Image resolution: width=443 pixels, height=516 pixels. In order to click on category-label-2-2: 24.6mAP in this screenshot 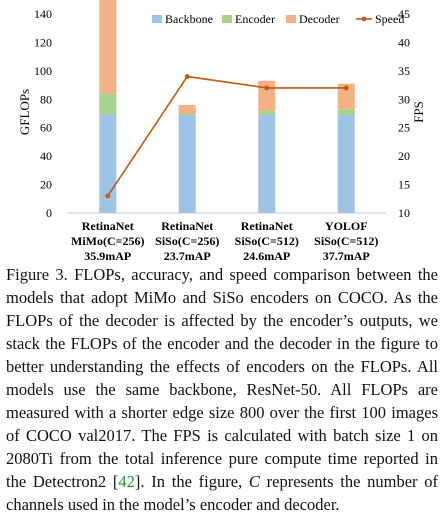, I will do `click(266, 255)`.